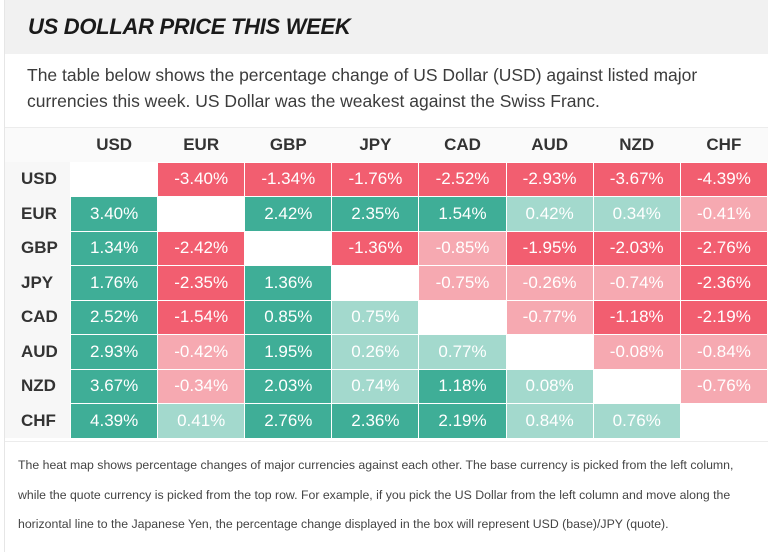 Image resolution: width=768 pixels, height=552 pixels. What do you see at coordinates (288, 421) in the screenshot?
I see `heat-cell-chf-gbp: 2.76%` at bounding box center [288, 421].